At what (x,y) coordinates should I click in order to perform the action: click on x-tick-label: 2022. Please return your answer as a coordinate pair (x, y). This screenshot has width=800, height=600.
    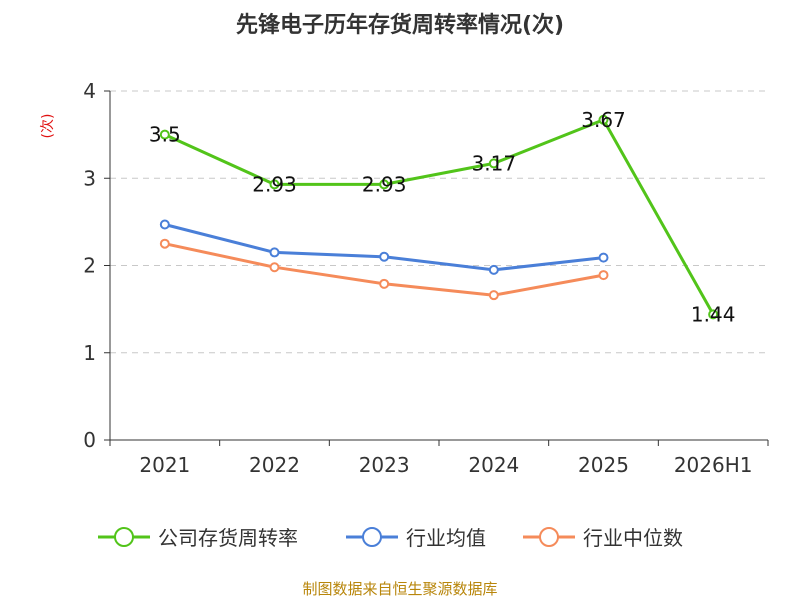
    Looking at the image, I should click on (274, 465).